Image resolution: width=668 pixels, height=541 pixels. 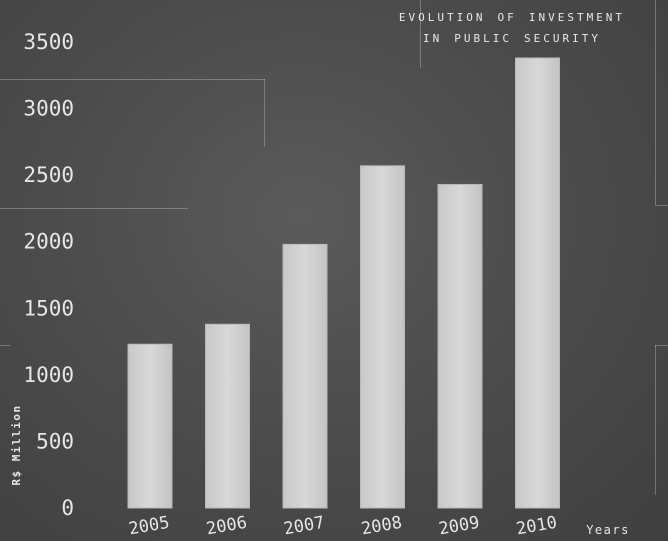 What do you see at coordinates (48, 242) in the screenshot?
I see `y-tick-label: 2000` at bounding box center [48, 242].